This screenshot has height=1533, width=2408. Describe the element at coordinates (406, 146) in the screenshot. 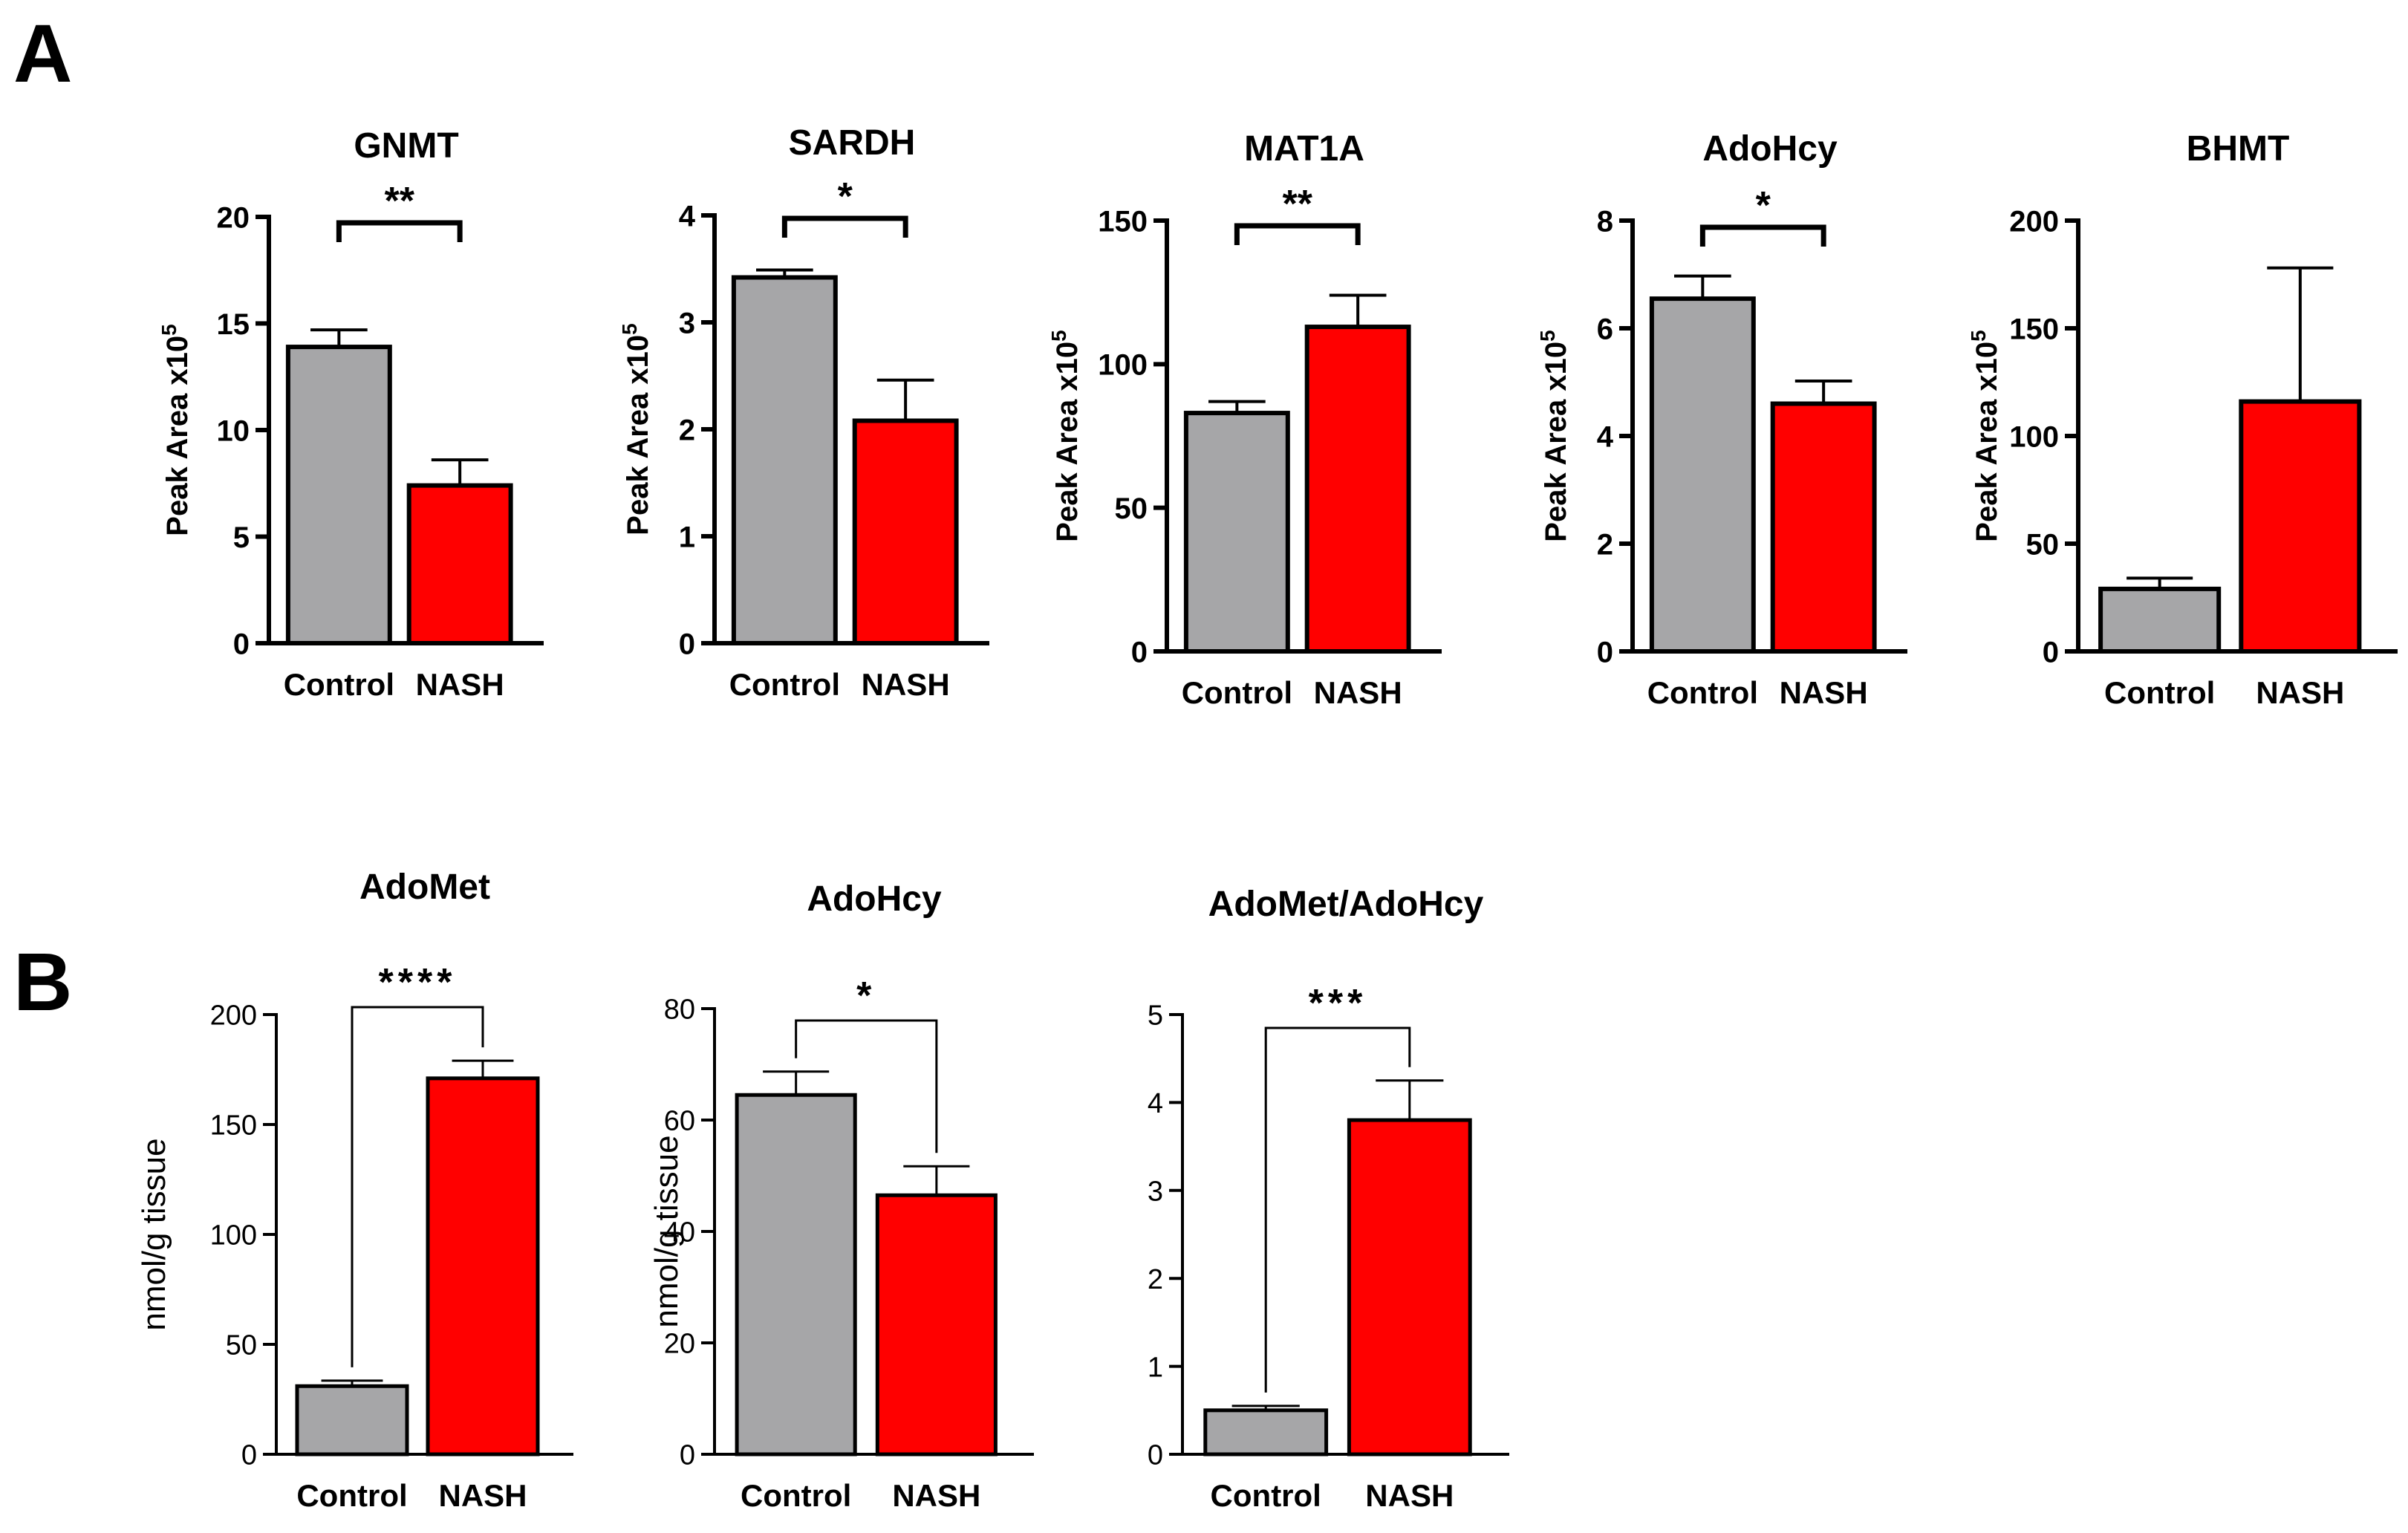

I see `chart-title: GNMT` at that location.